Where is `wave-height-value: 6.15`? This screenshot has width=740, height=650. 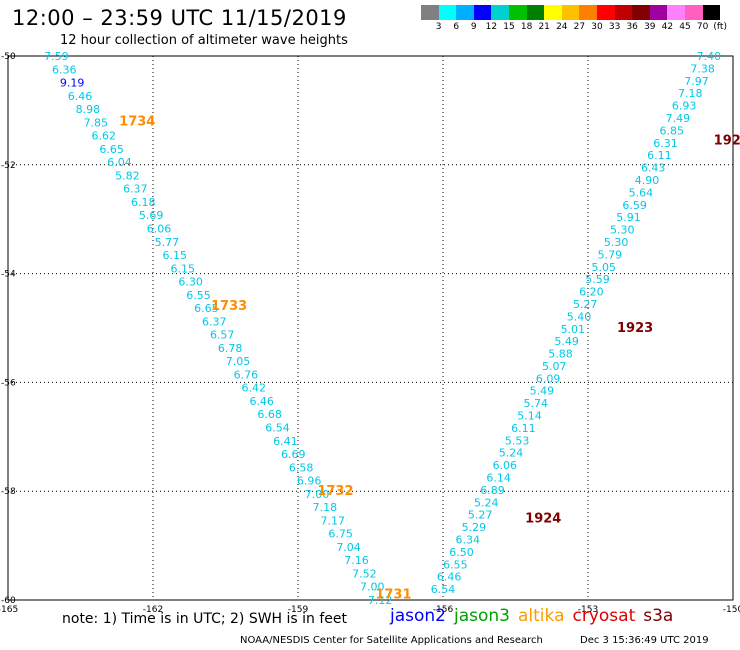
wave-height-value: 6.15 is located at coordinates (175, 255).